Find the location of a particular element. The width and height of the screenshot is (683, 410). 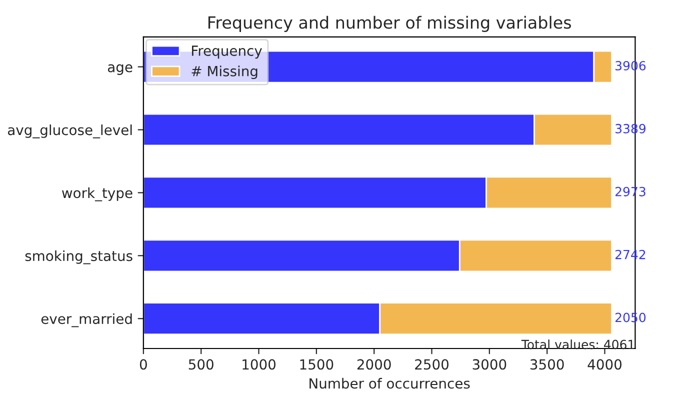

x-tick-label: 2500 is located at coordinates (431, 364).